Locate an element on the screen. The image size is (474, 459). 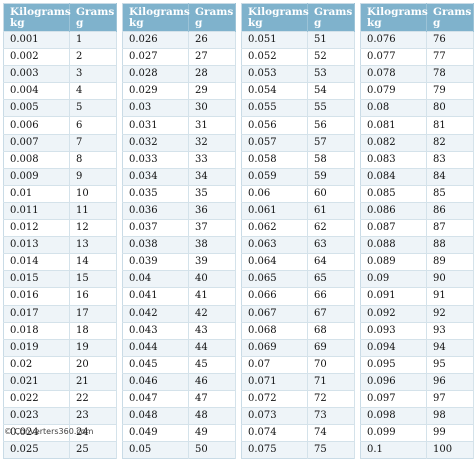
table-row: 0.074 74 is located at coordinates (298, 433).